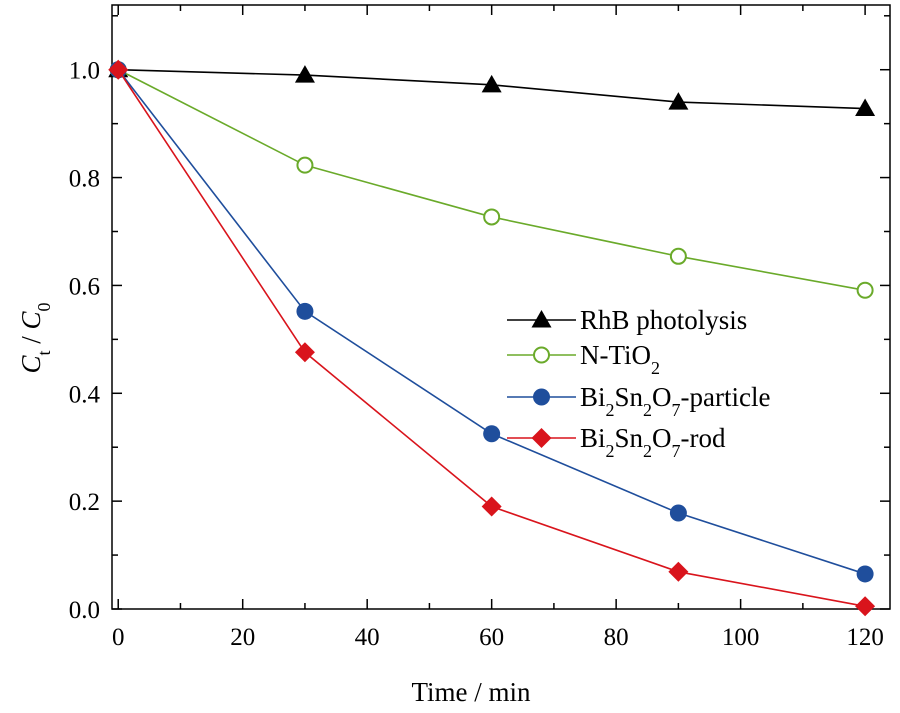  I want to click on x-tick-label: 100, so click(741, 637).